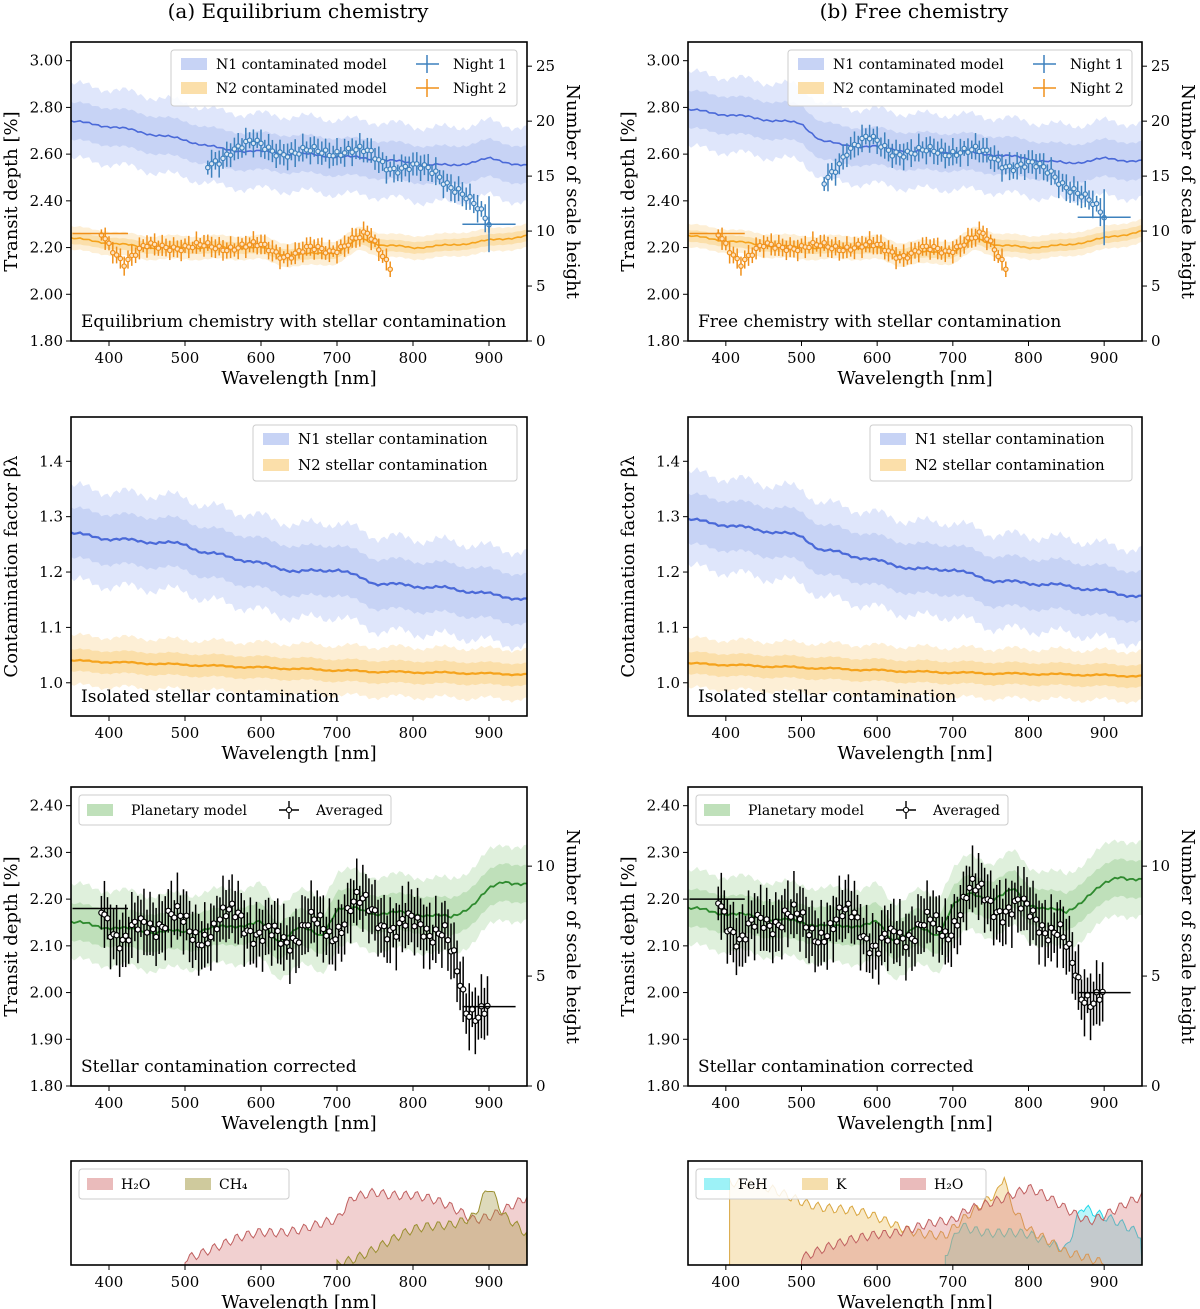 This screenshot has height=1309, width=1200. Describe the element at coordinates (852, 810) in the screenshot. I see `legend: Planetary model Averaged` at that location.